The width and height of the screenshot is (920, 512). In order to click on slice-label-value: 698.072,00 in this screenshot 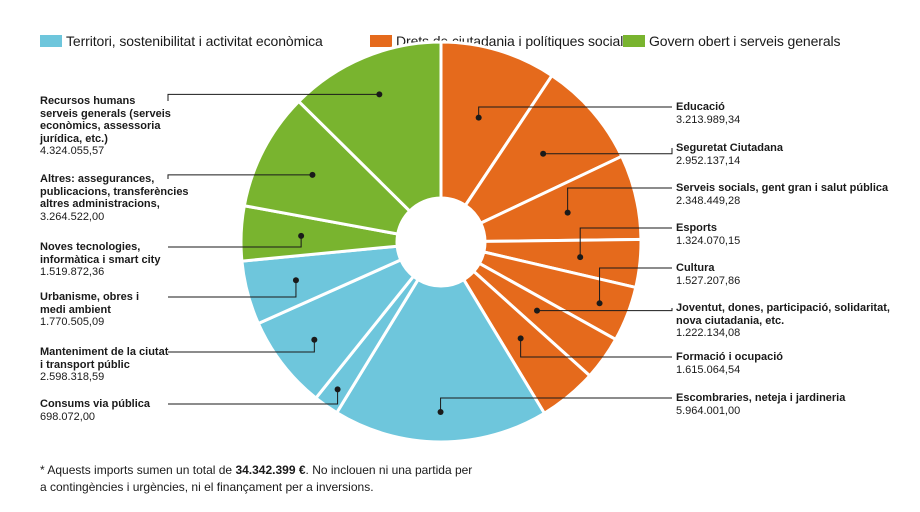, I will do `click(68, 416)`.